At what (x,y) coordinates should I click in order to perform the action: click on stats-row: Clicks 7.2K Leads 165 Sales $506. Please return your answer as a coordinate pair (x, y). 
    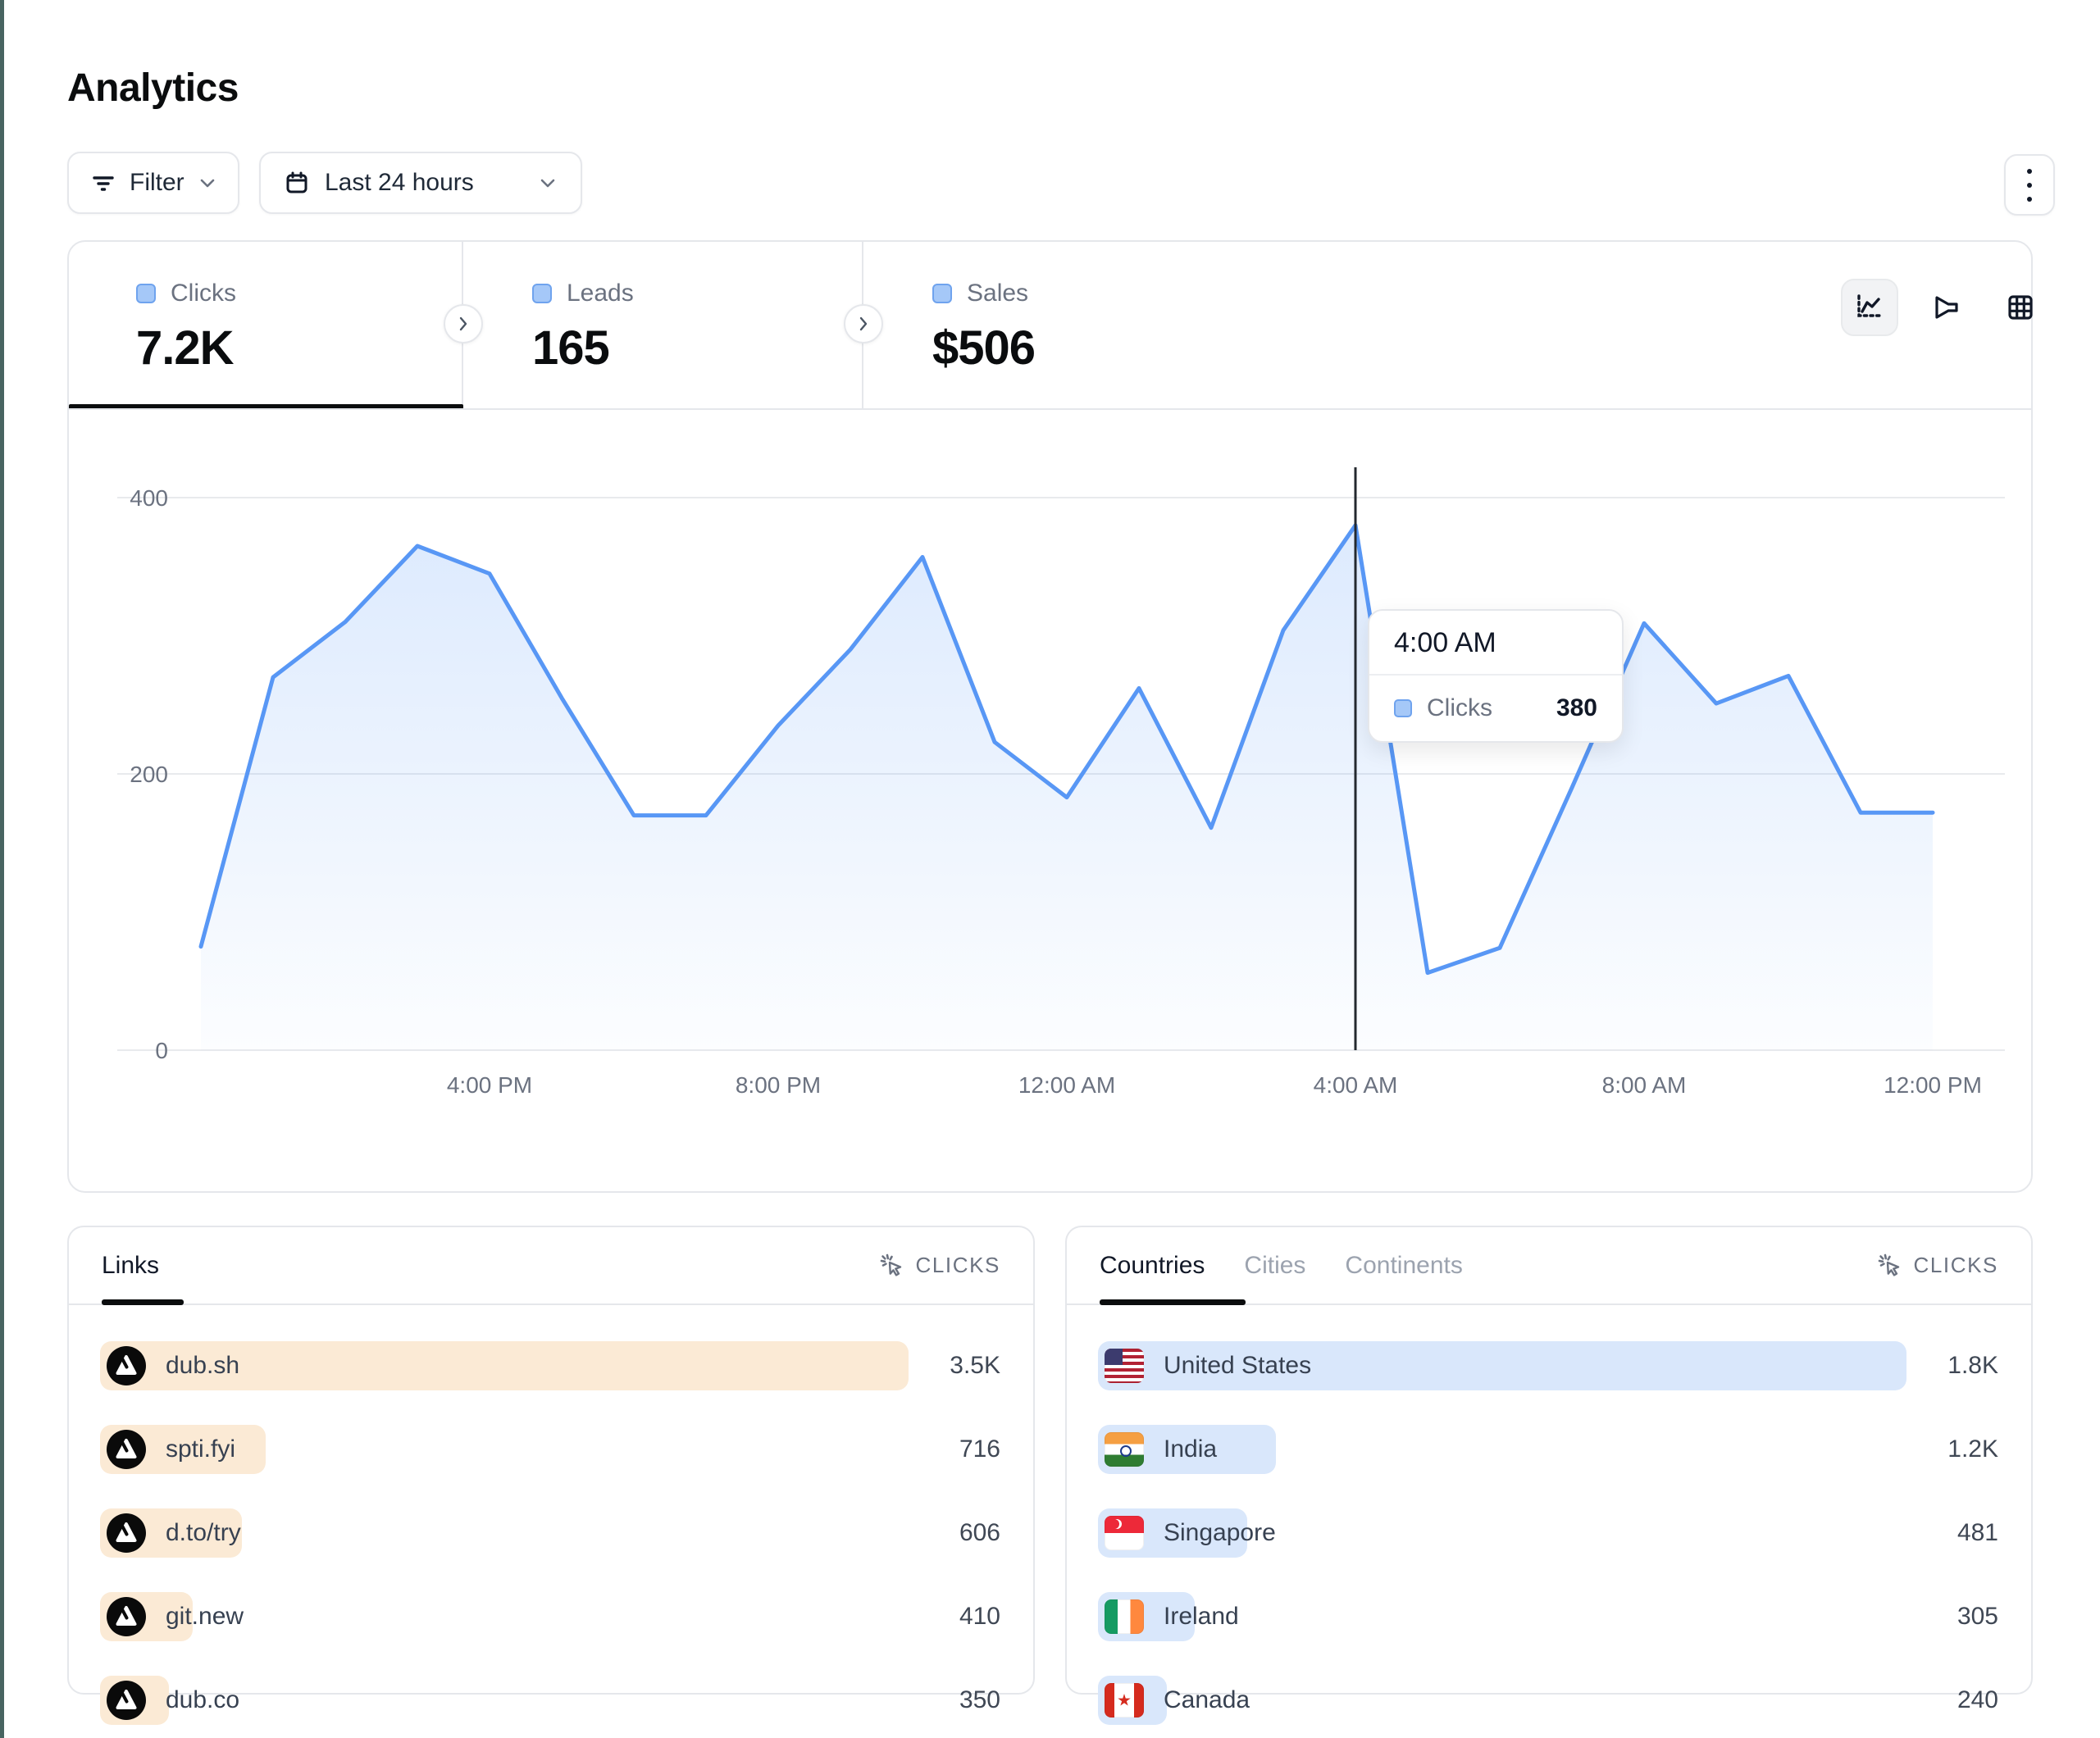
    Looking at the image, I should click on (1050, 325).